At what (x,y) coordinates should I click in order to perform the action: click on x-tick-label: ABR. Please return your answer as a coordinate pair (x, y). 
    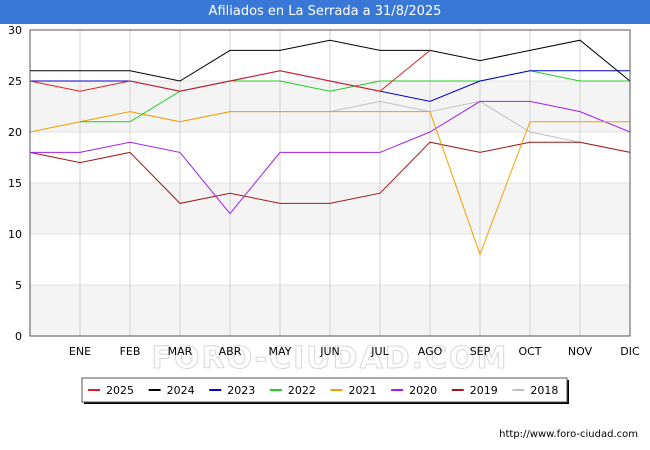
    Looking at the image, I should click on (230, 351).